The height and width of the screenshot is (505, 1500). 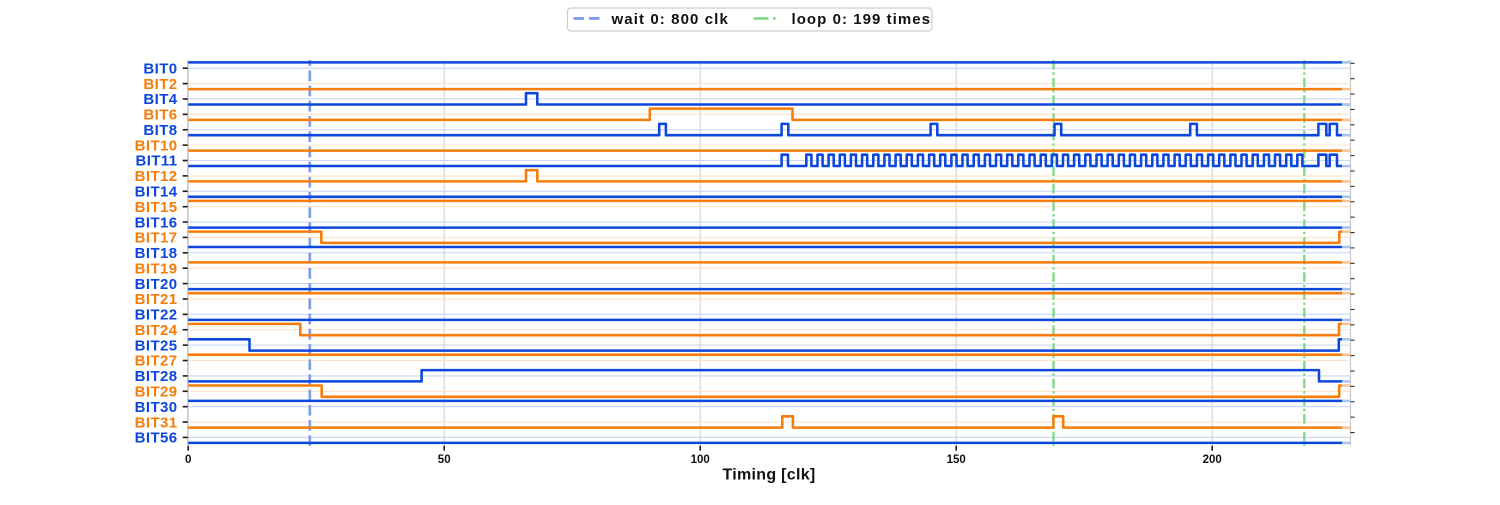 What do you see at coordinates (156, 284) in the screenshot?
I see `svg-text: BIT20` at bounding box center [156, 284].